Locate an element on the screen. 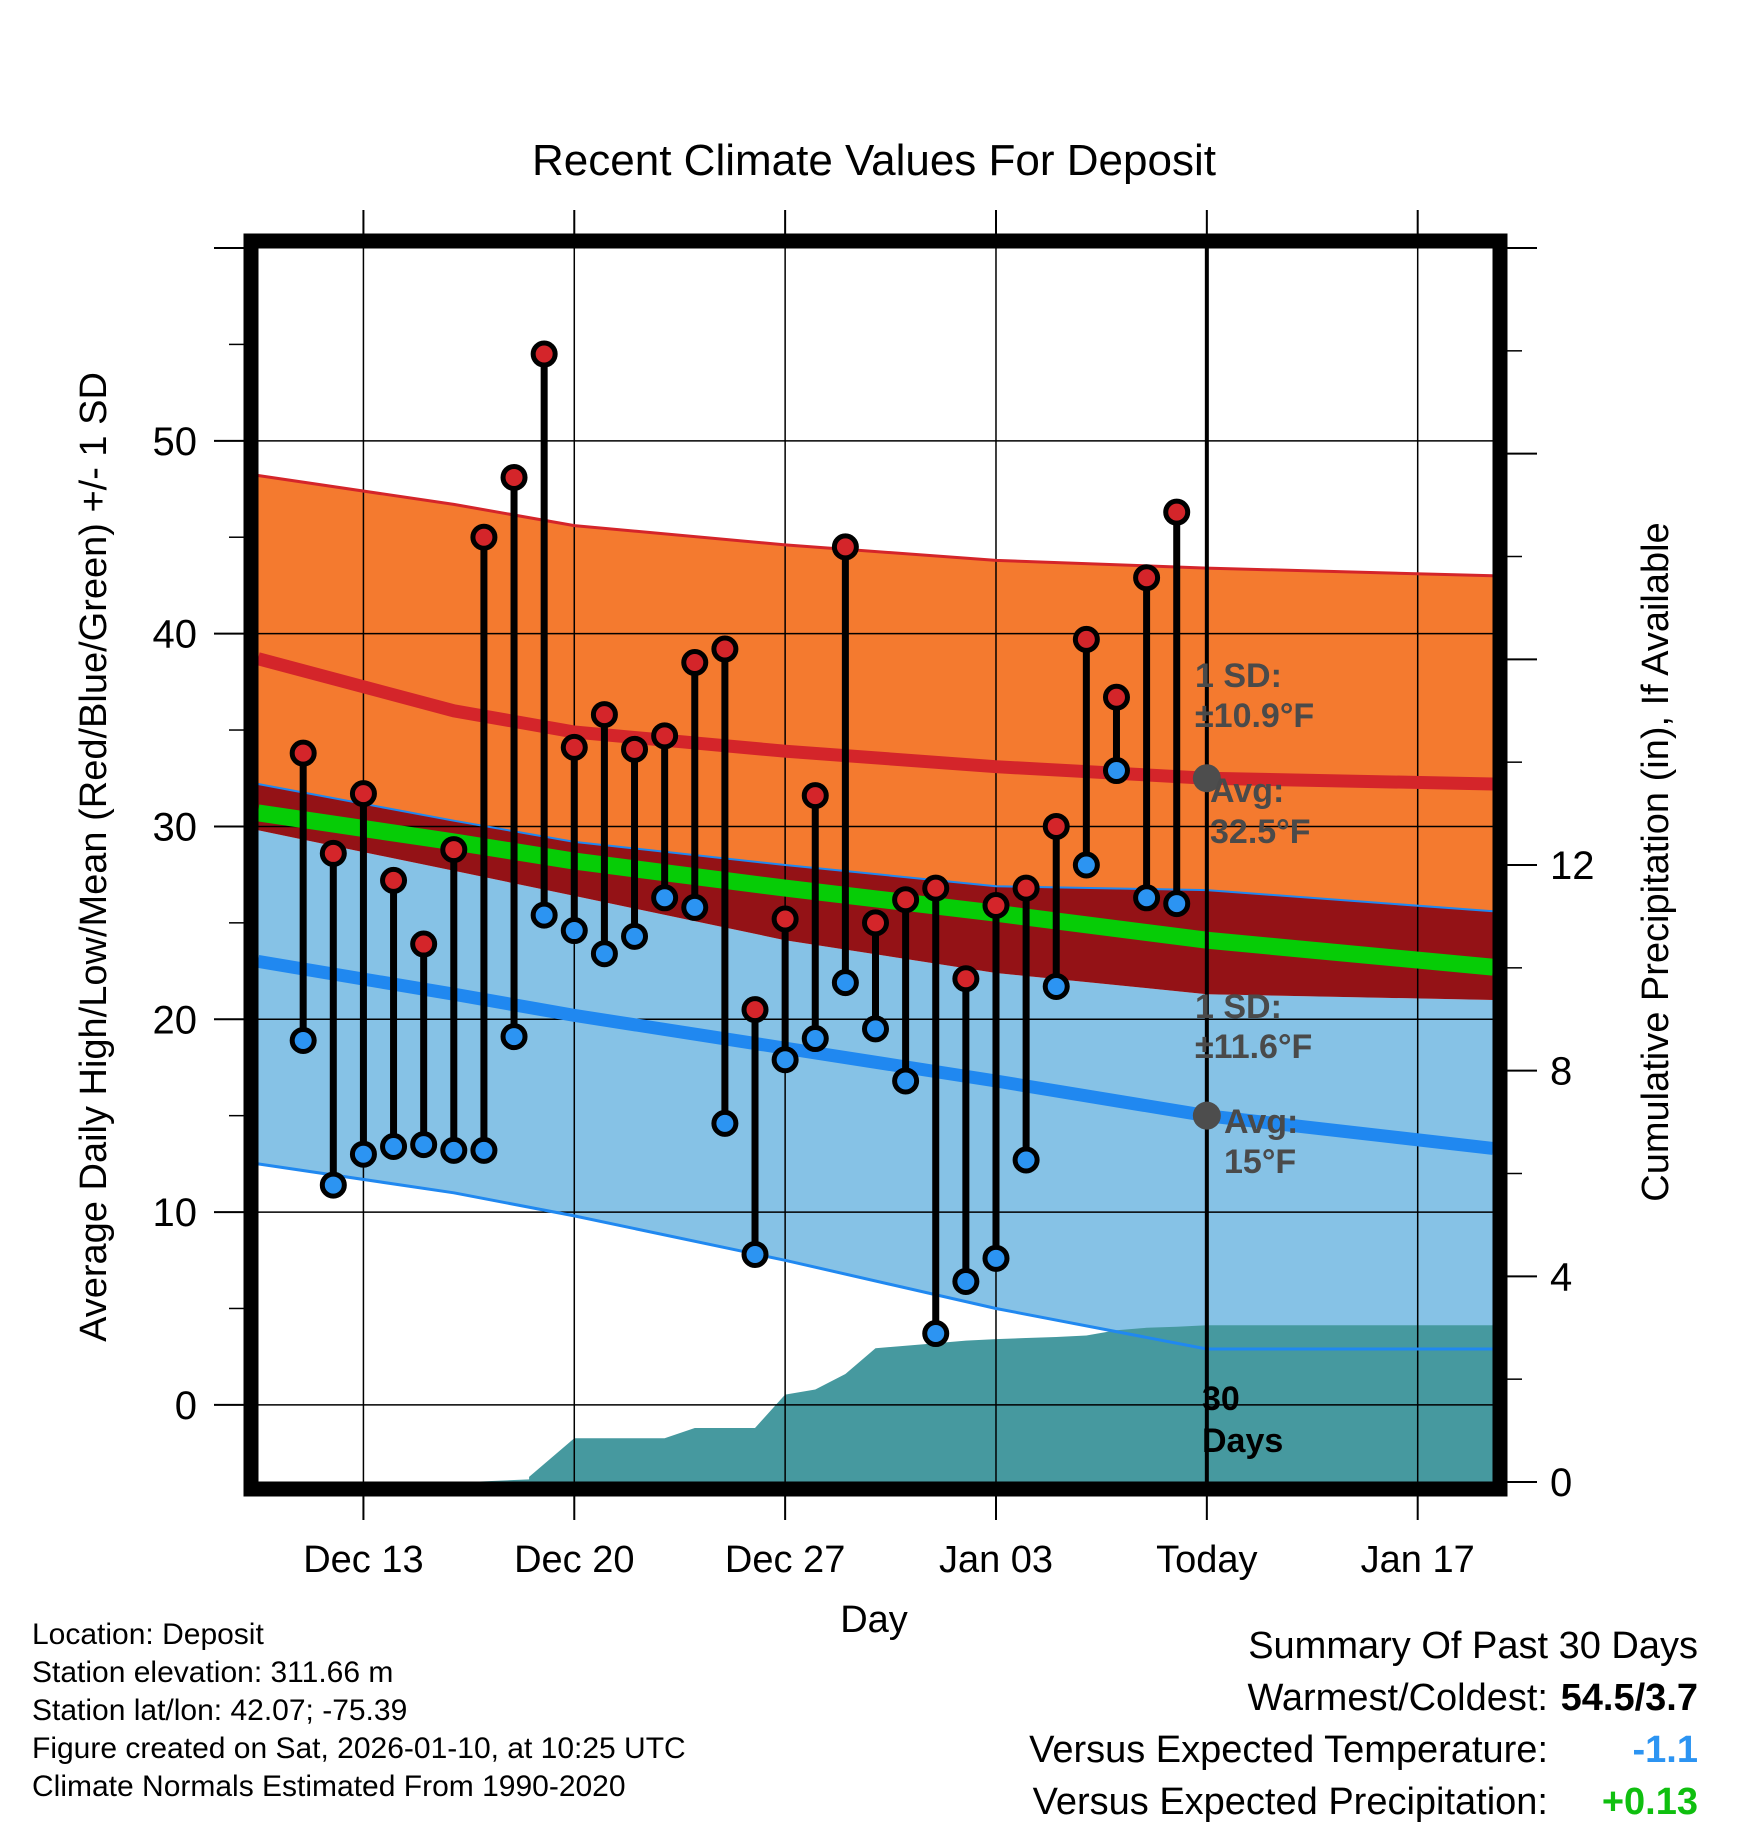  y2-tick-label: 0 is located at coordinates (1561, 1483).